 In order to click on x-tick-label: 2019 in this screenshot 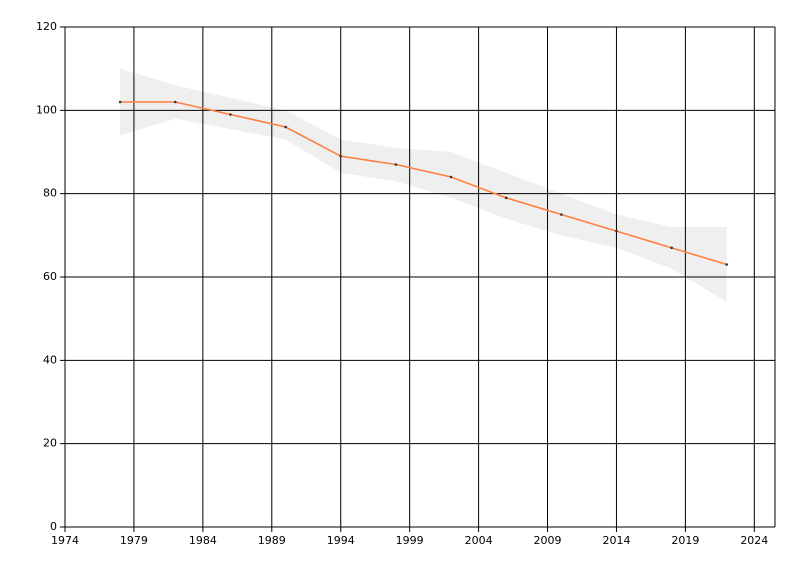, I will do `click(685, 540)`.